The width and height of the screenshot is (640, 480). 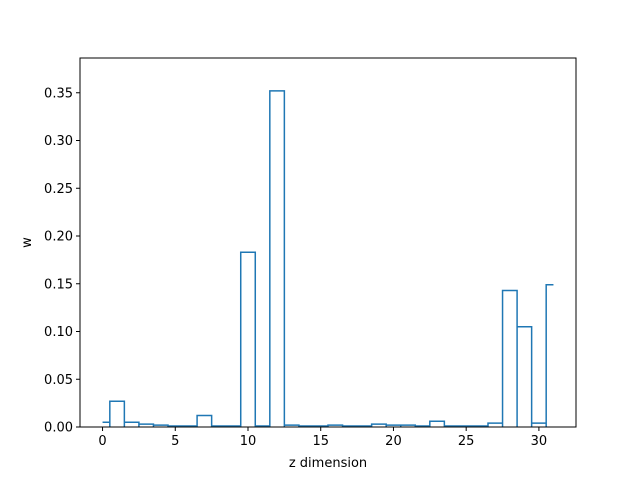 I want to click on x-tick-label: 10, so click(x=248, y=441).